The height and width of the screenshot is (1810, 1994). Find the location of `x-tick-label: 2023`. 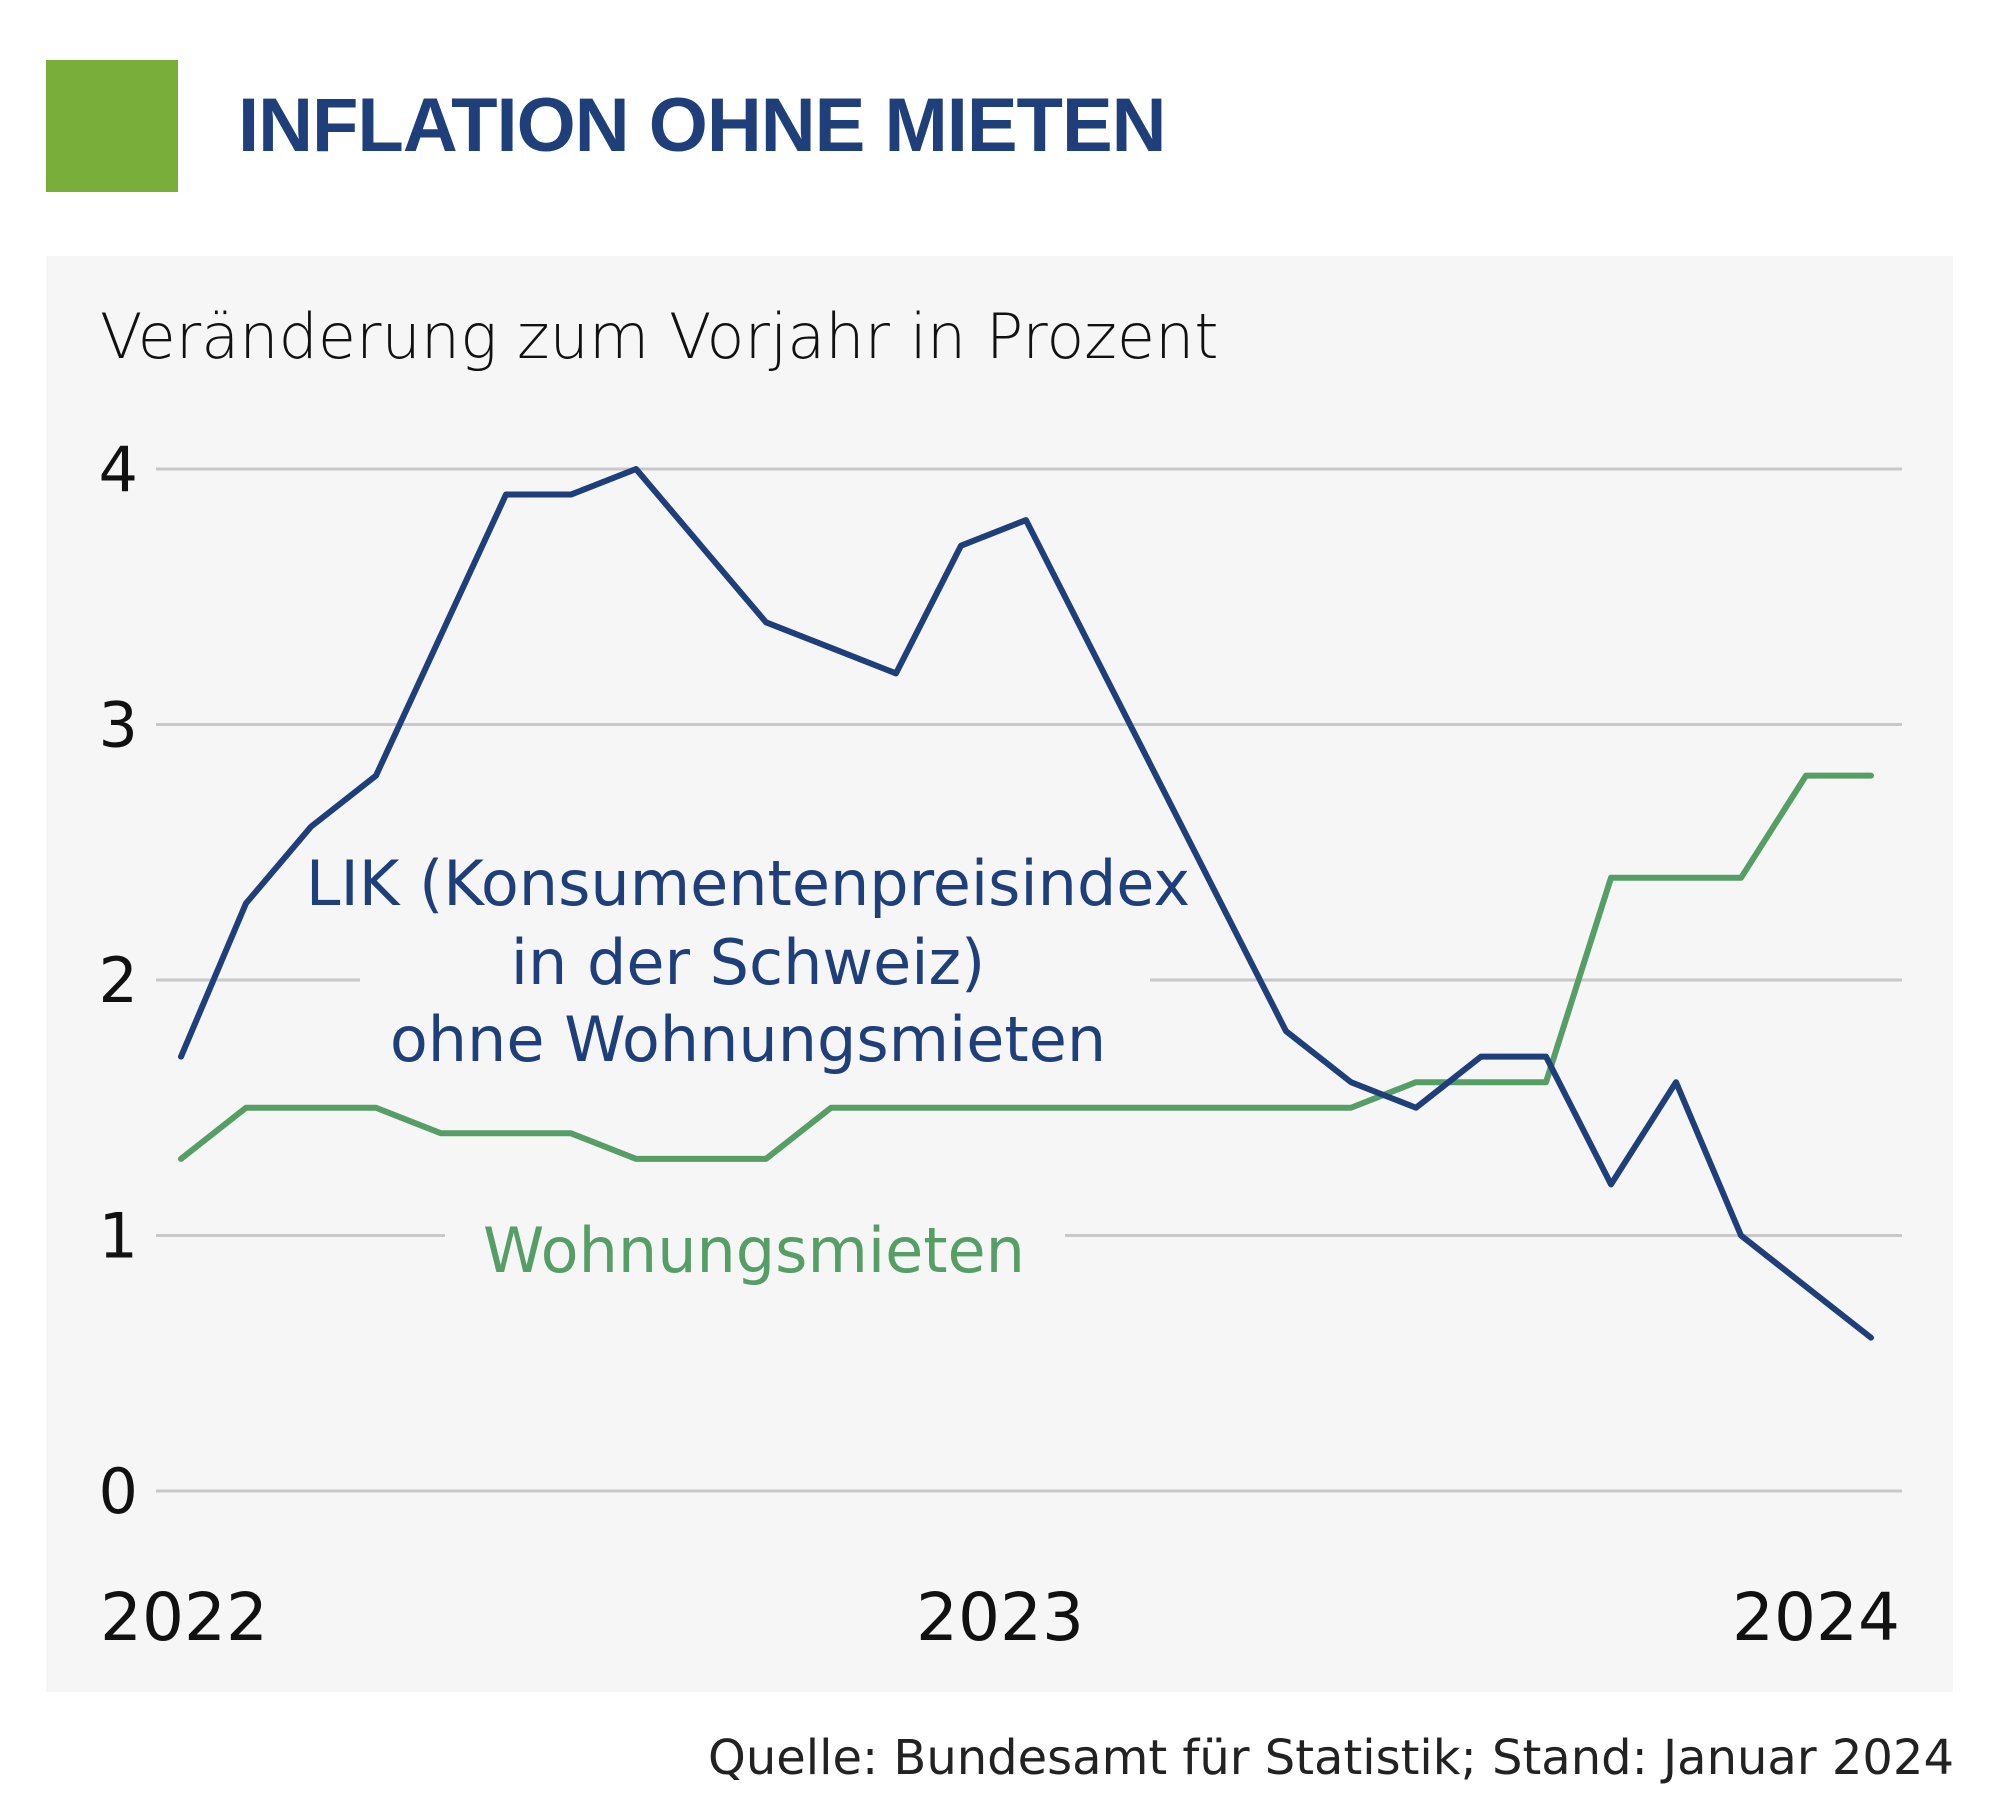

x-tick-label: 2023 is located at coordinates (1000, 1617).